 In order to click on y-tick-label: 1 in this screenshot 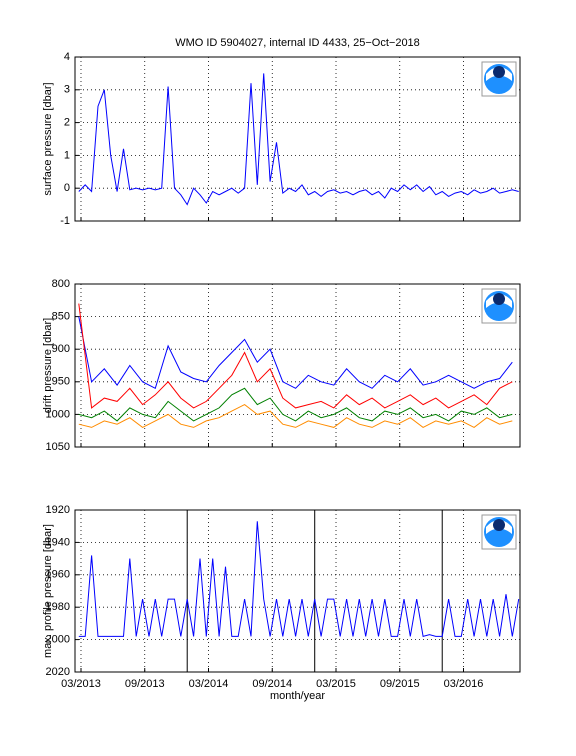, I will do `click(67, 155)`.